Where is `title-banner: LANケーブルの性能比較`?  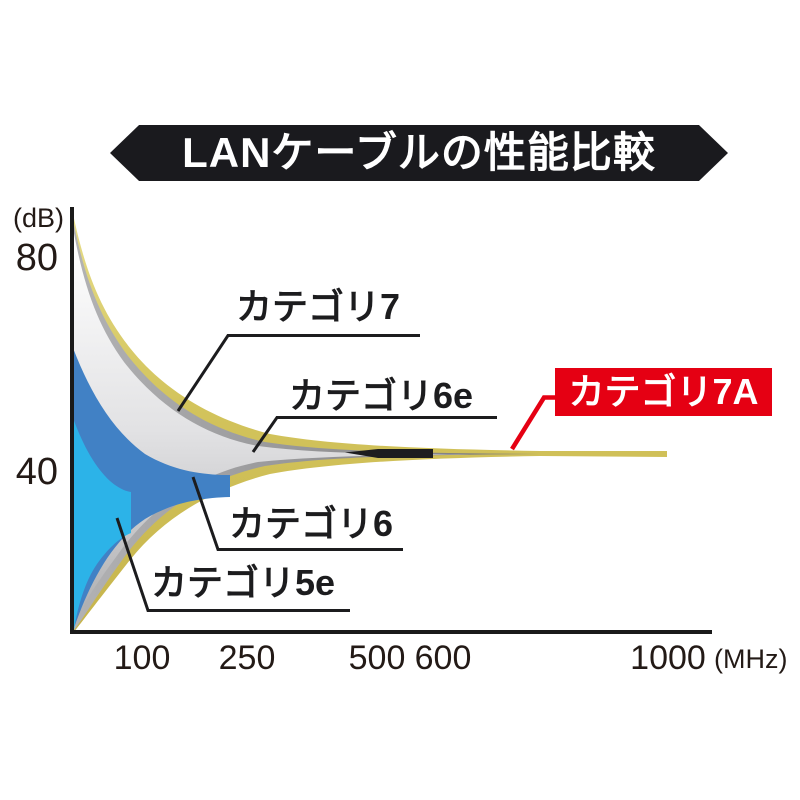
title-banner: LANケーブルの性能比較 is located at coordinates (419, 153).